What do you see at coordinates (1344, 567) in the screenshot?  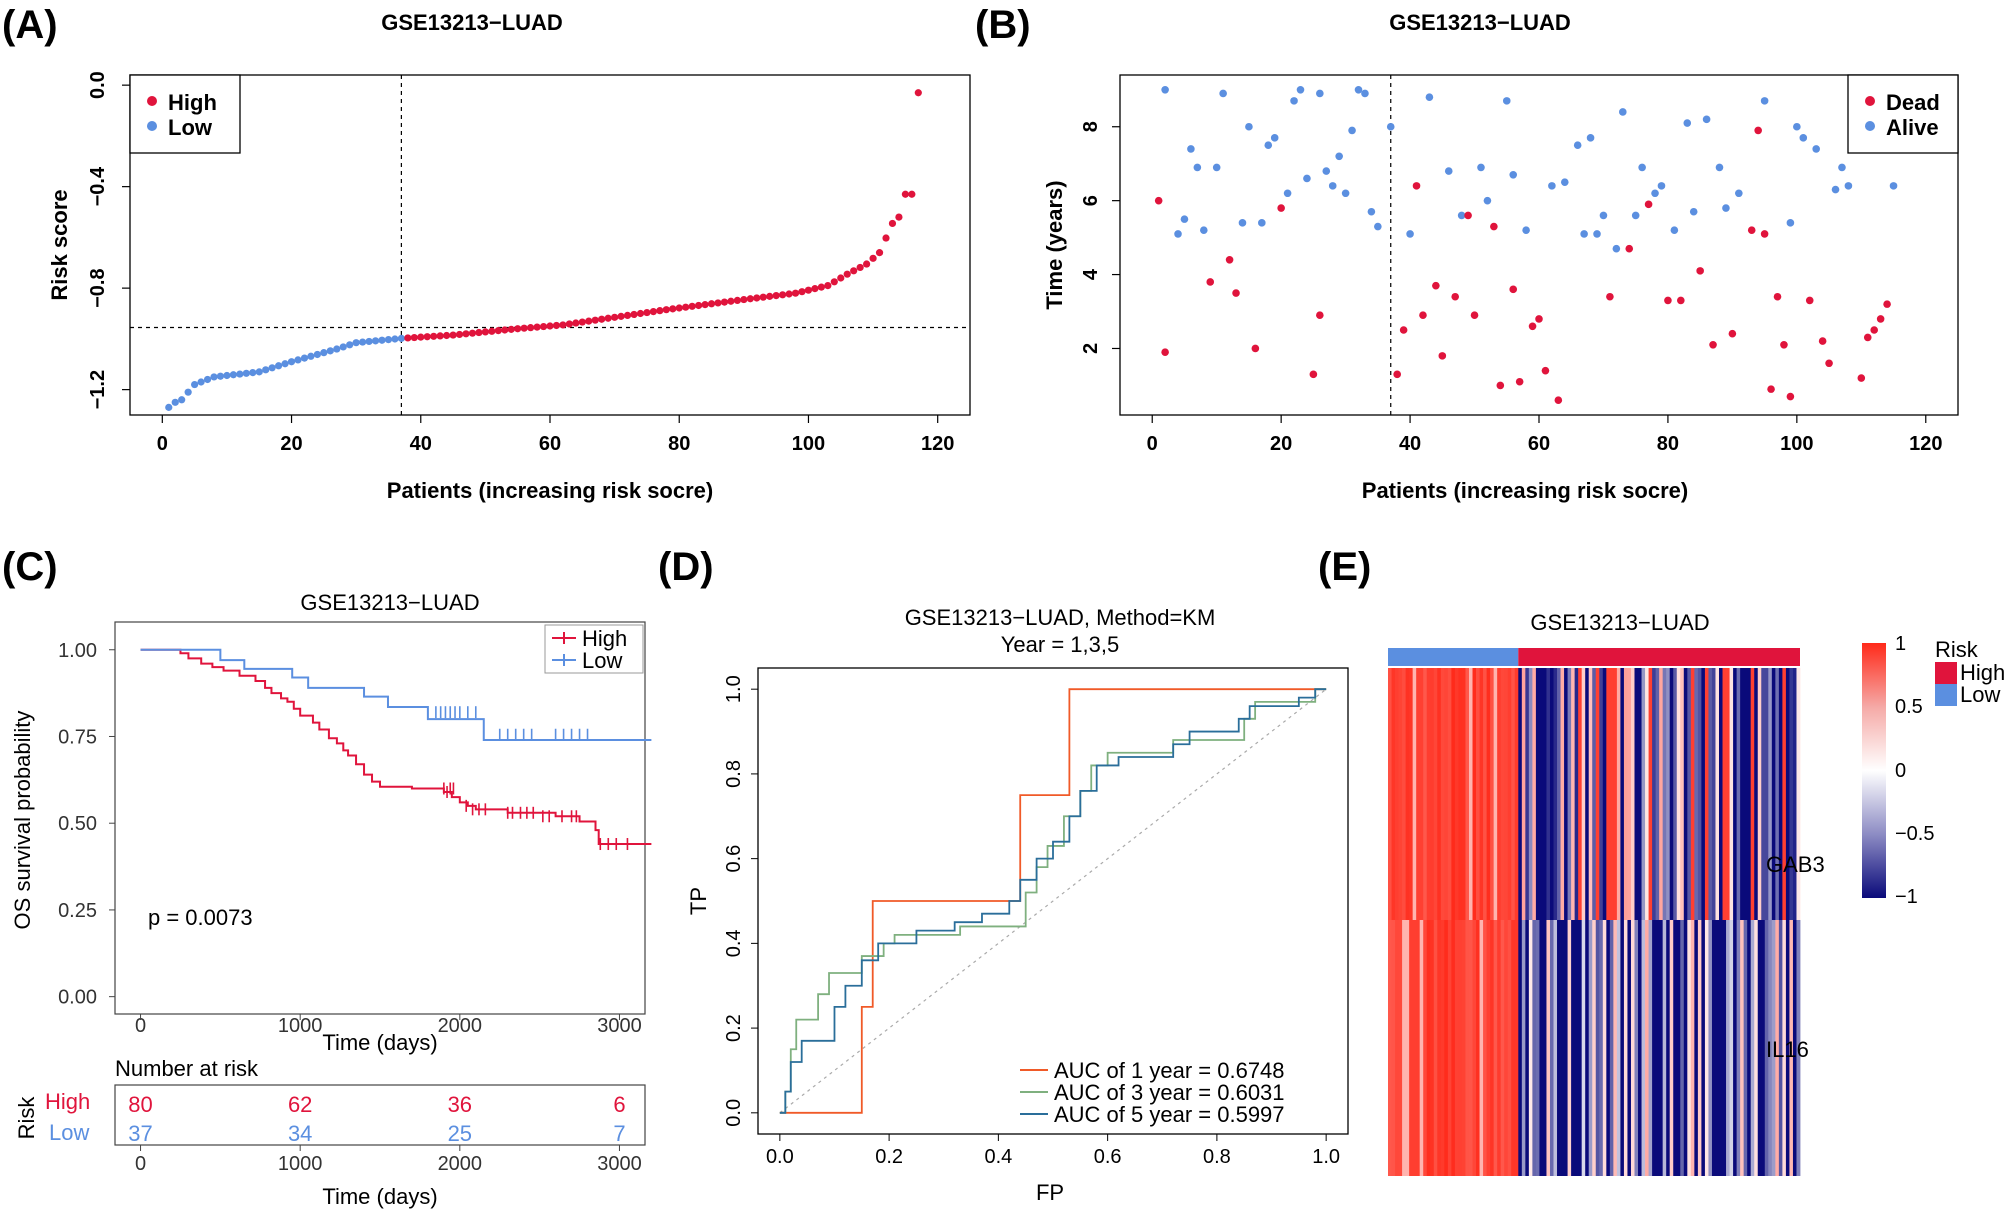 I see `panel-label-e: (E)` at bounding box center [1344, 567].